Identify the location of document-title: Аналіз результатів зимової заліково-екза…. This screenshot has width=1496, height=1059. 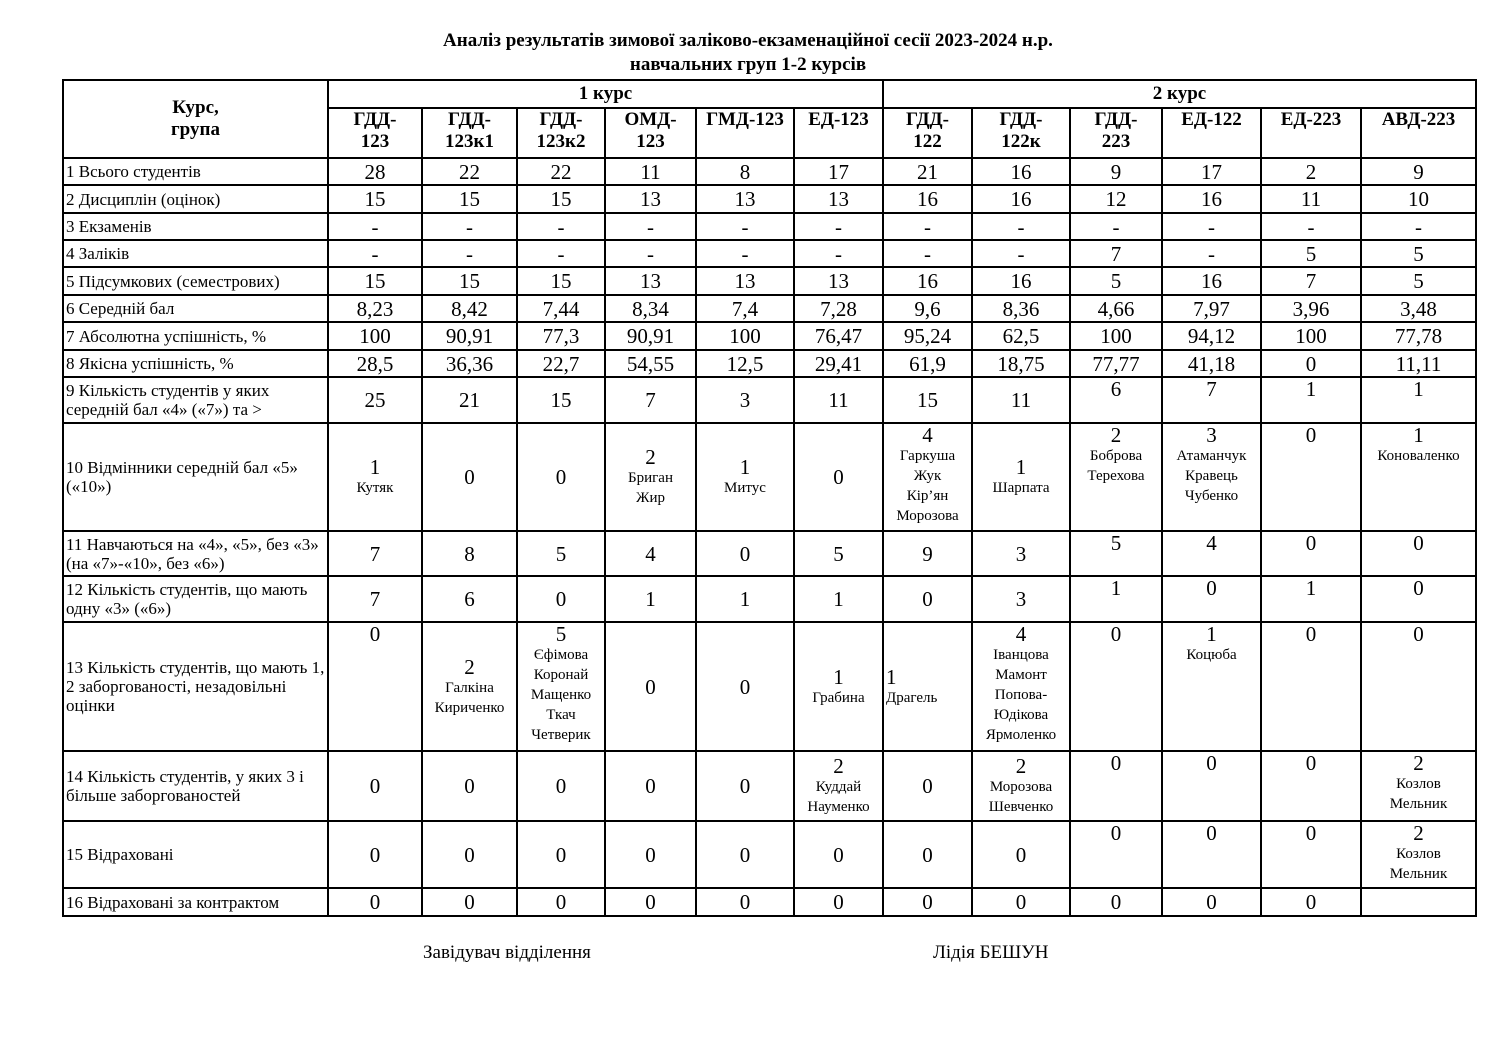
(748, 40).